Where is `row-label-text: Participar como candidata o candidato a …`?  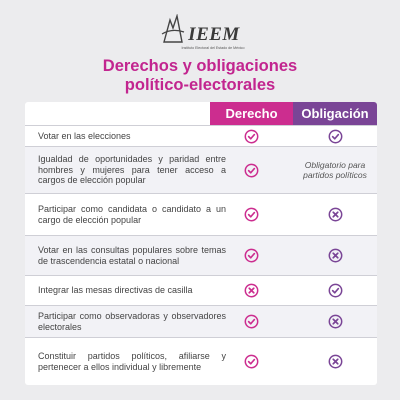 row-label-text: Participar como candidata o candidato a … is located at coordinates (132, 214).